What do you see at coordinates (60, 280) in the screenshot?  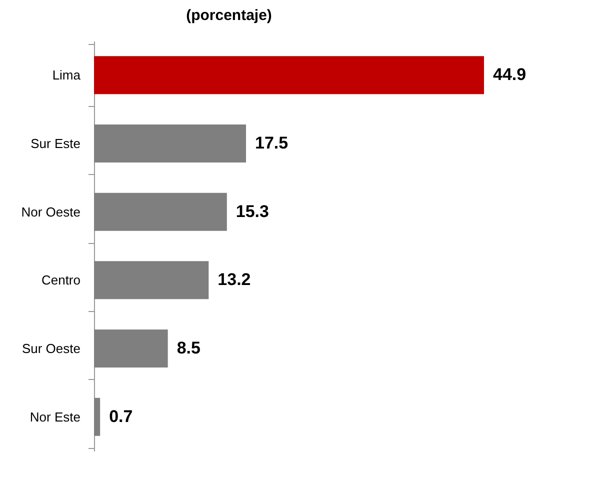 I see `y-tick-label: Centro` at bounding box center [60, 280].